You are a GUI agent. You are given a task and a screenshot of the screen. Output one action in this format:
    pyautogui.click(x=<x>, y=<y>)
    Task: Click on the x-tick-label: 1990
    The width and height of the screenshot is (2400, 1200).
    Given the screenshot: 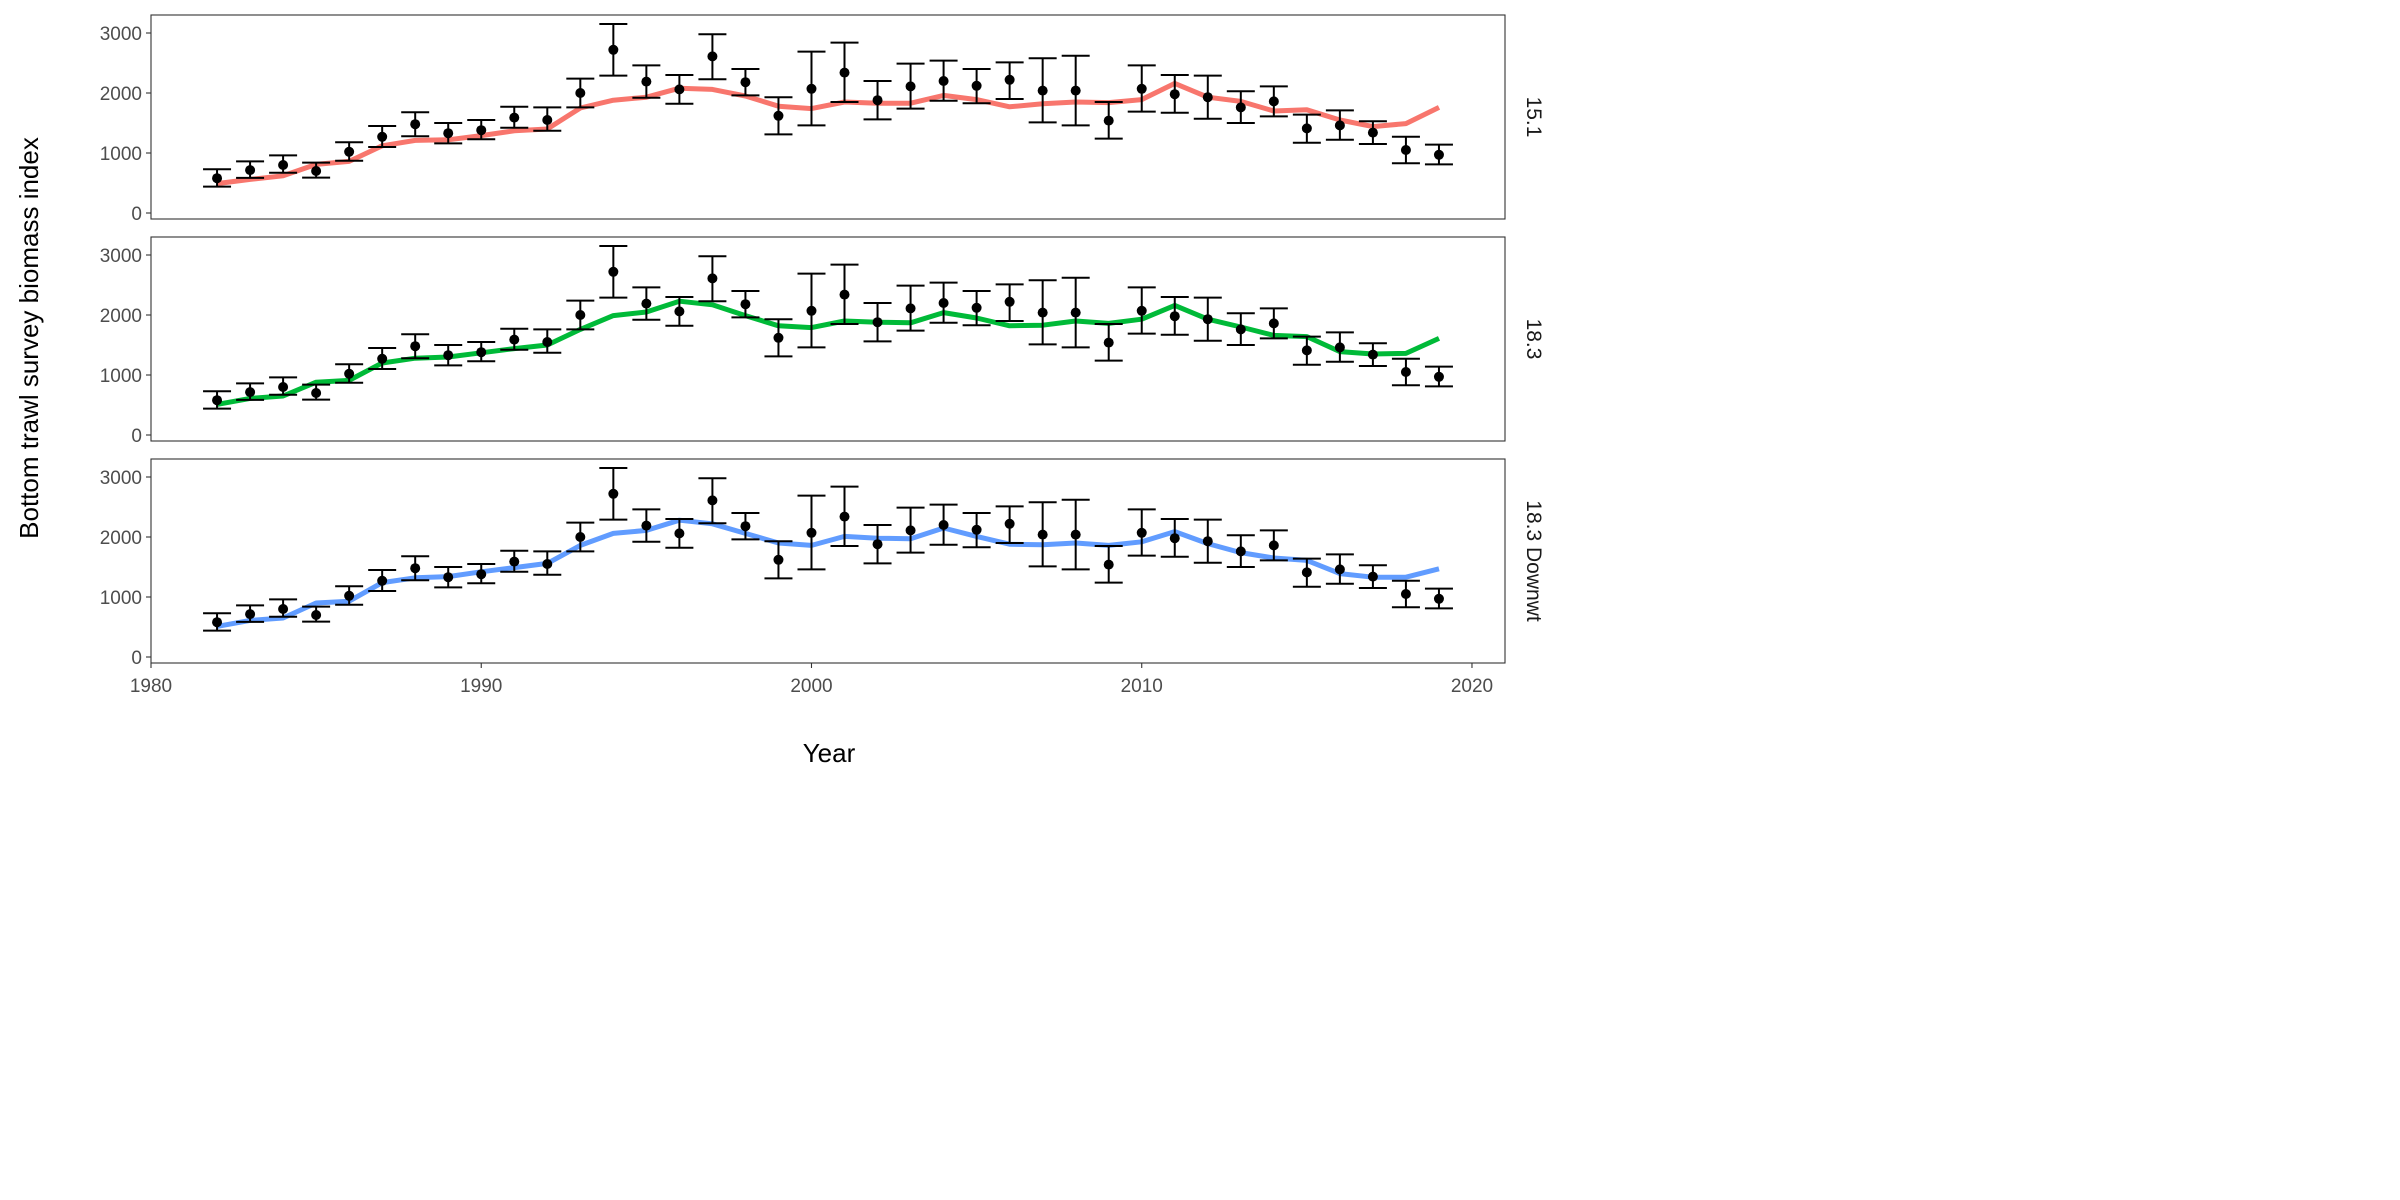 What is the action you would take?
    pyautogui.click(x=481, y=686)
    